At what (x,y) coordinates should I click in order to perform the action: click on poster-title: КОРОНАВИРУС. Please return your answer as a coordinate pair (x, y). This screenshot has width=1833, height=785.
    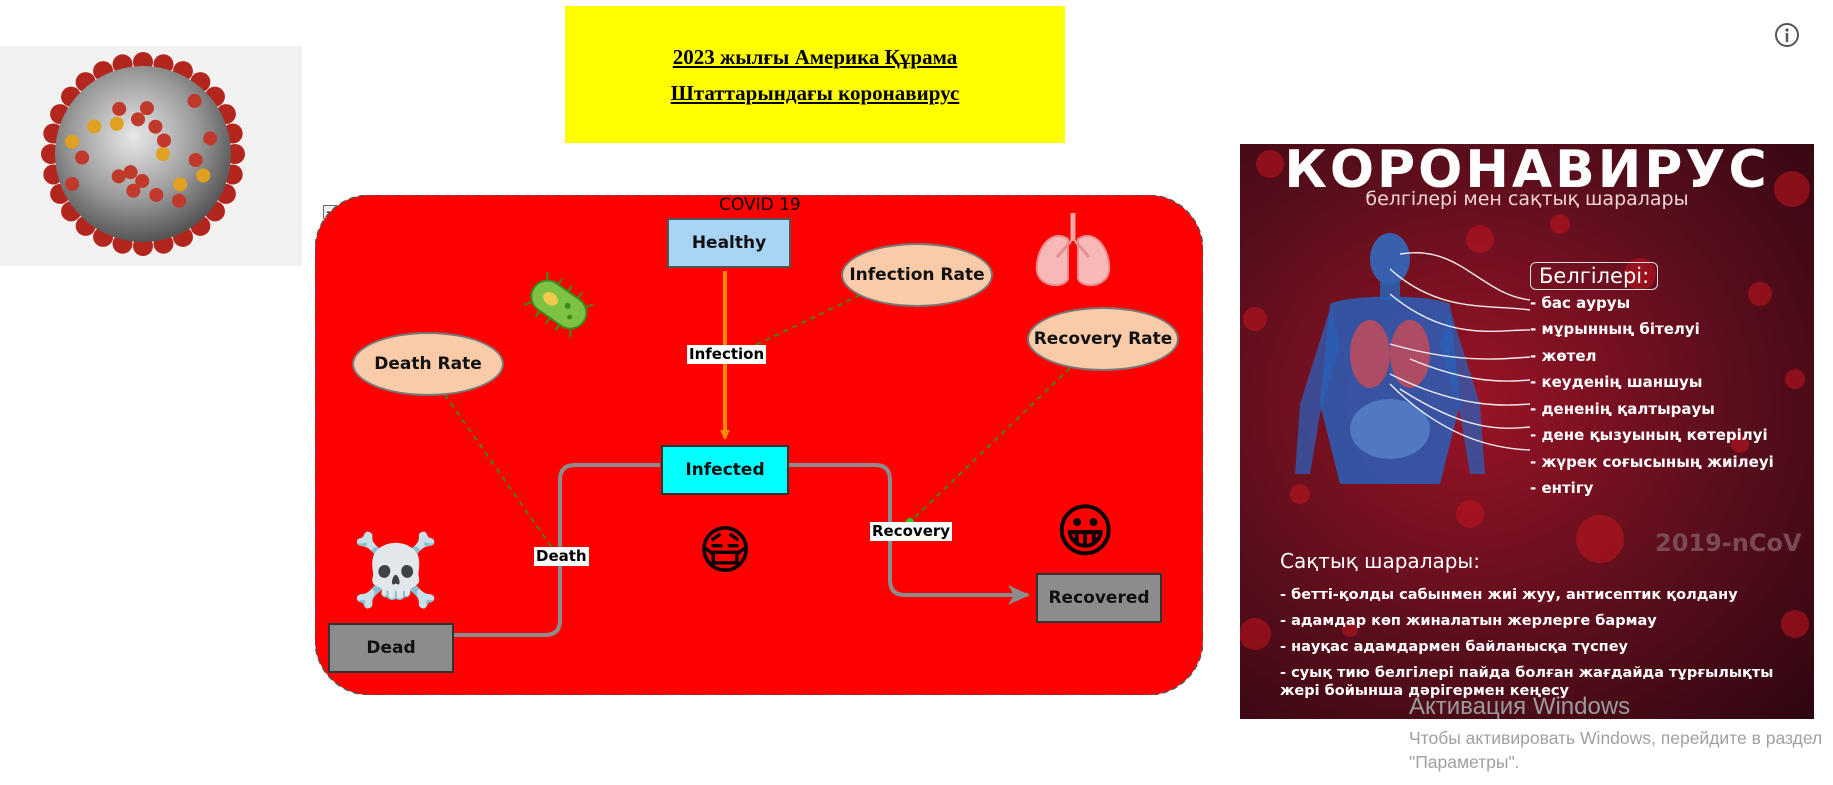
    Looking at the image, I should click on (1527, 172).